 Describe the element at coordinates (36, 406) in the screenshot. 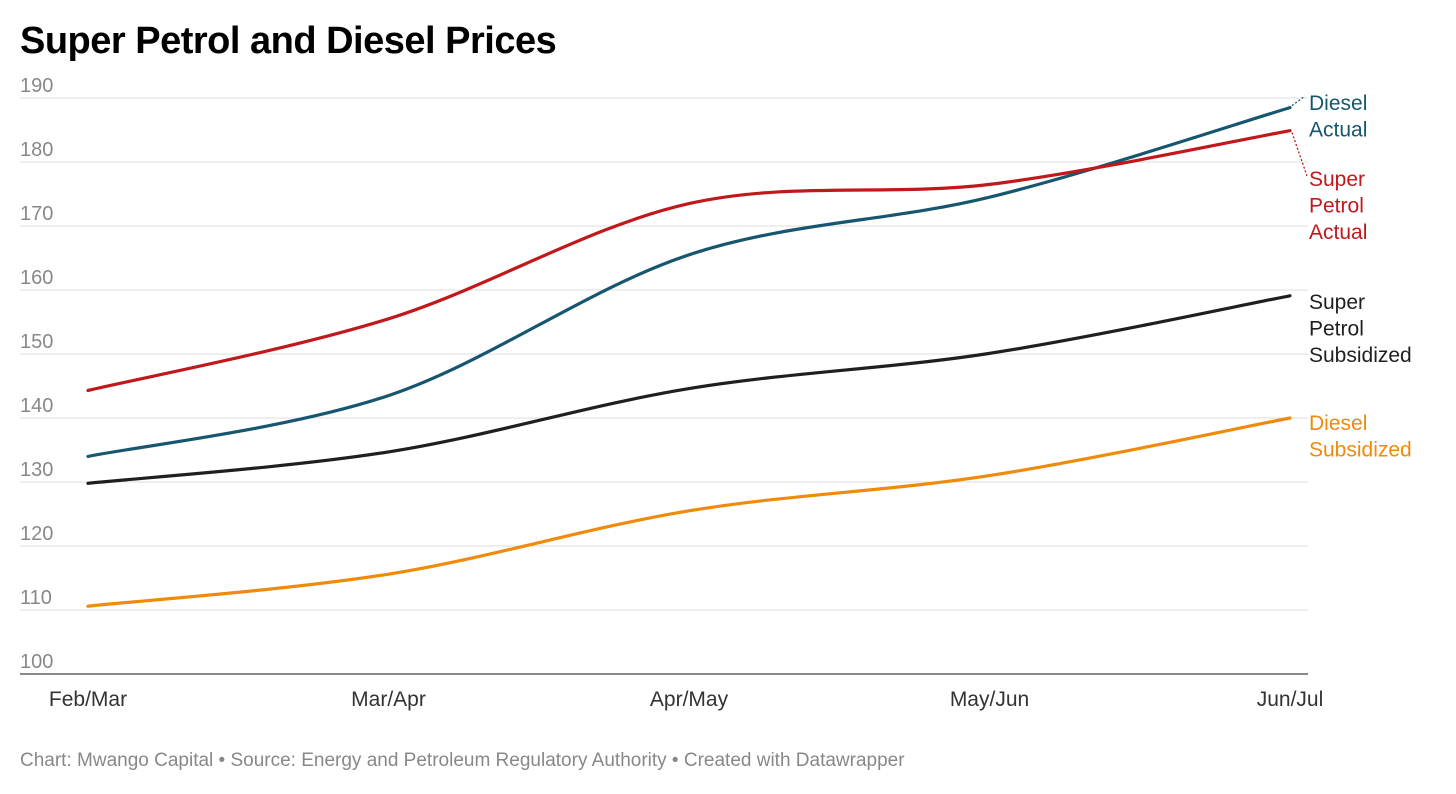

I see `y-tick-label: 140` at that location.